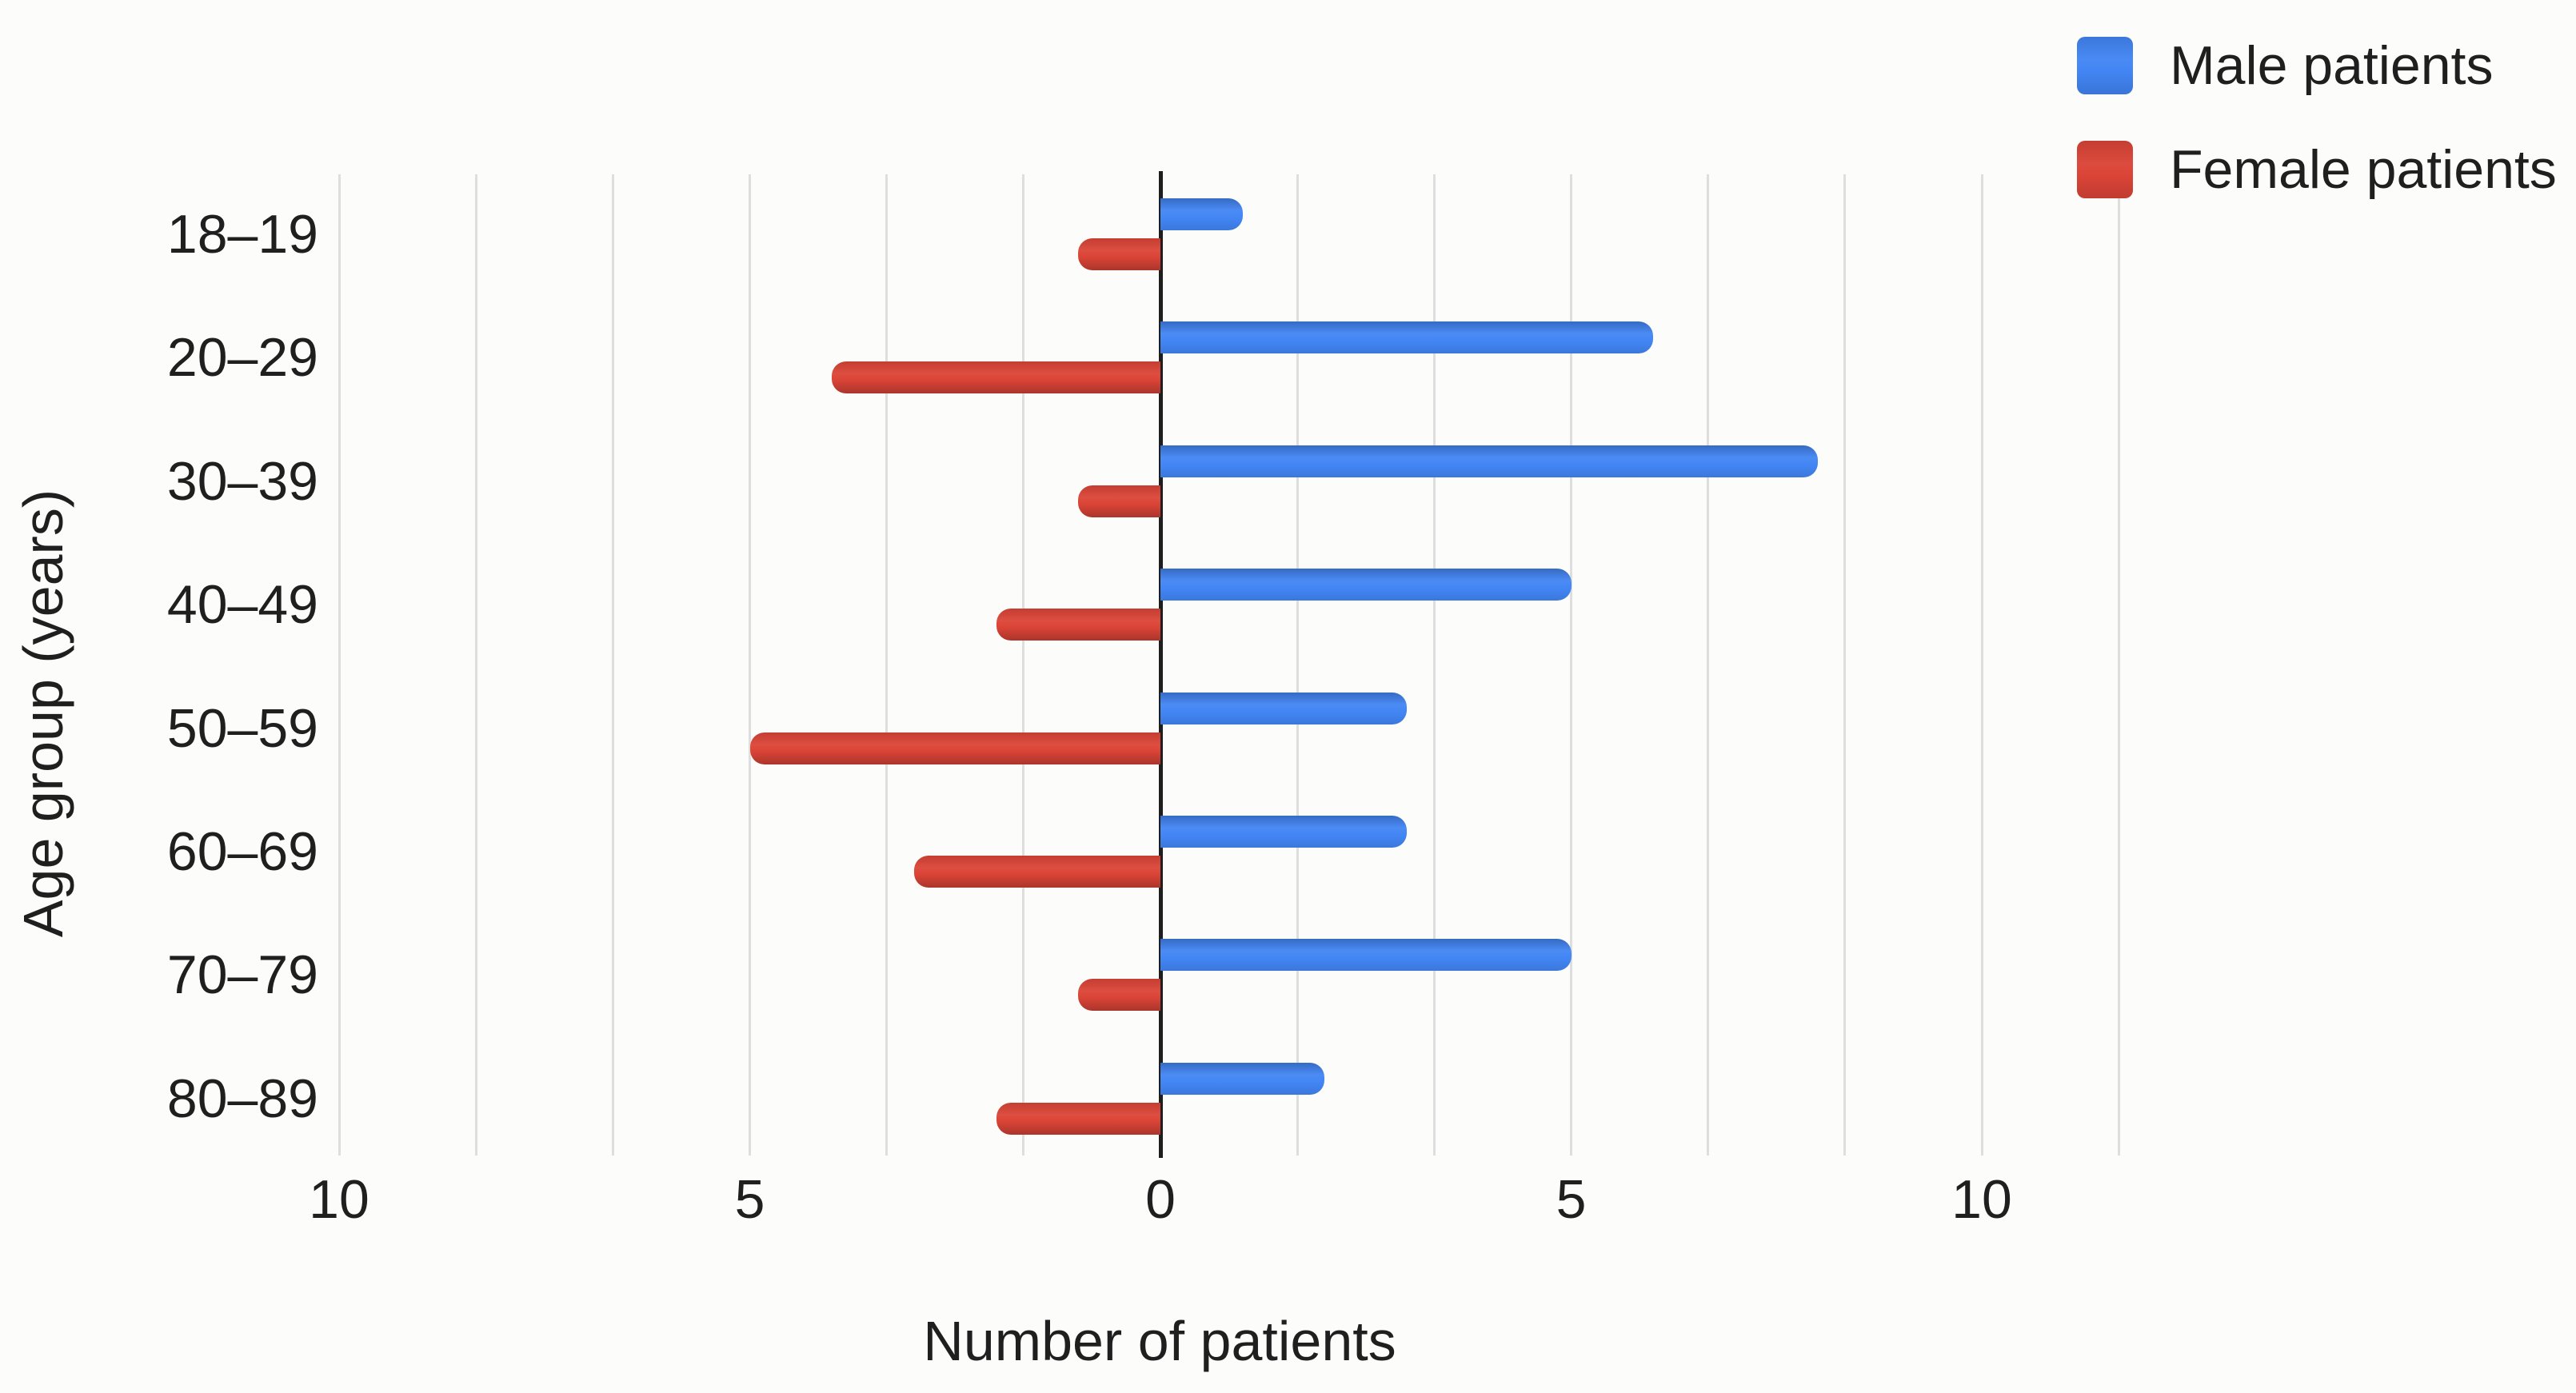  I want to click on x-axis-tick-10-left: 10, so click(339, 1199).